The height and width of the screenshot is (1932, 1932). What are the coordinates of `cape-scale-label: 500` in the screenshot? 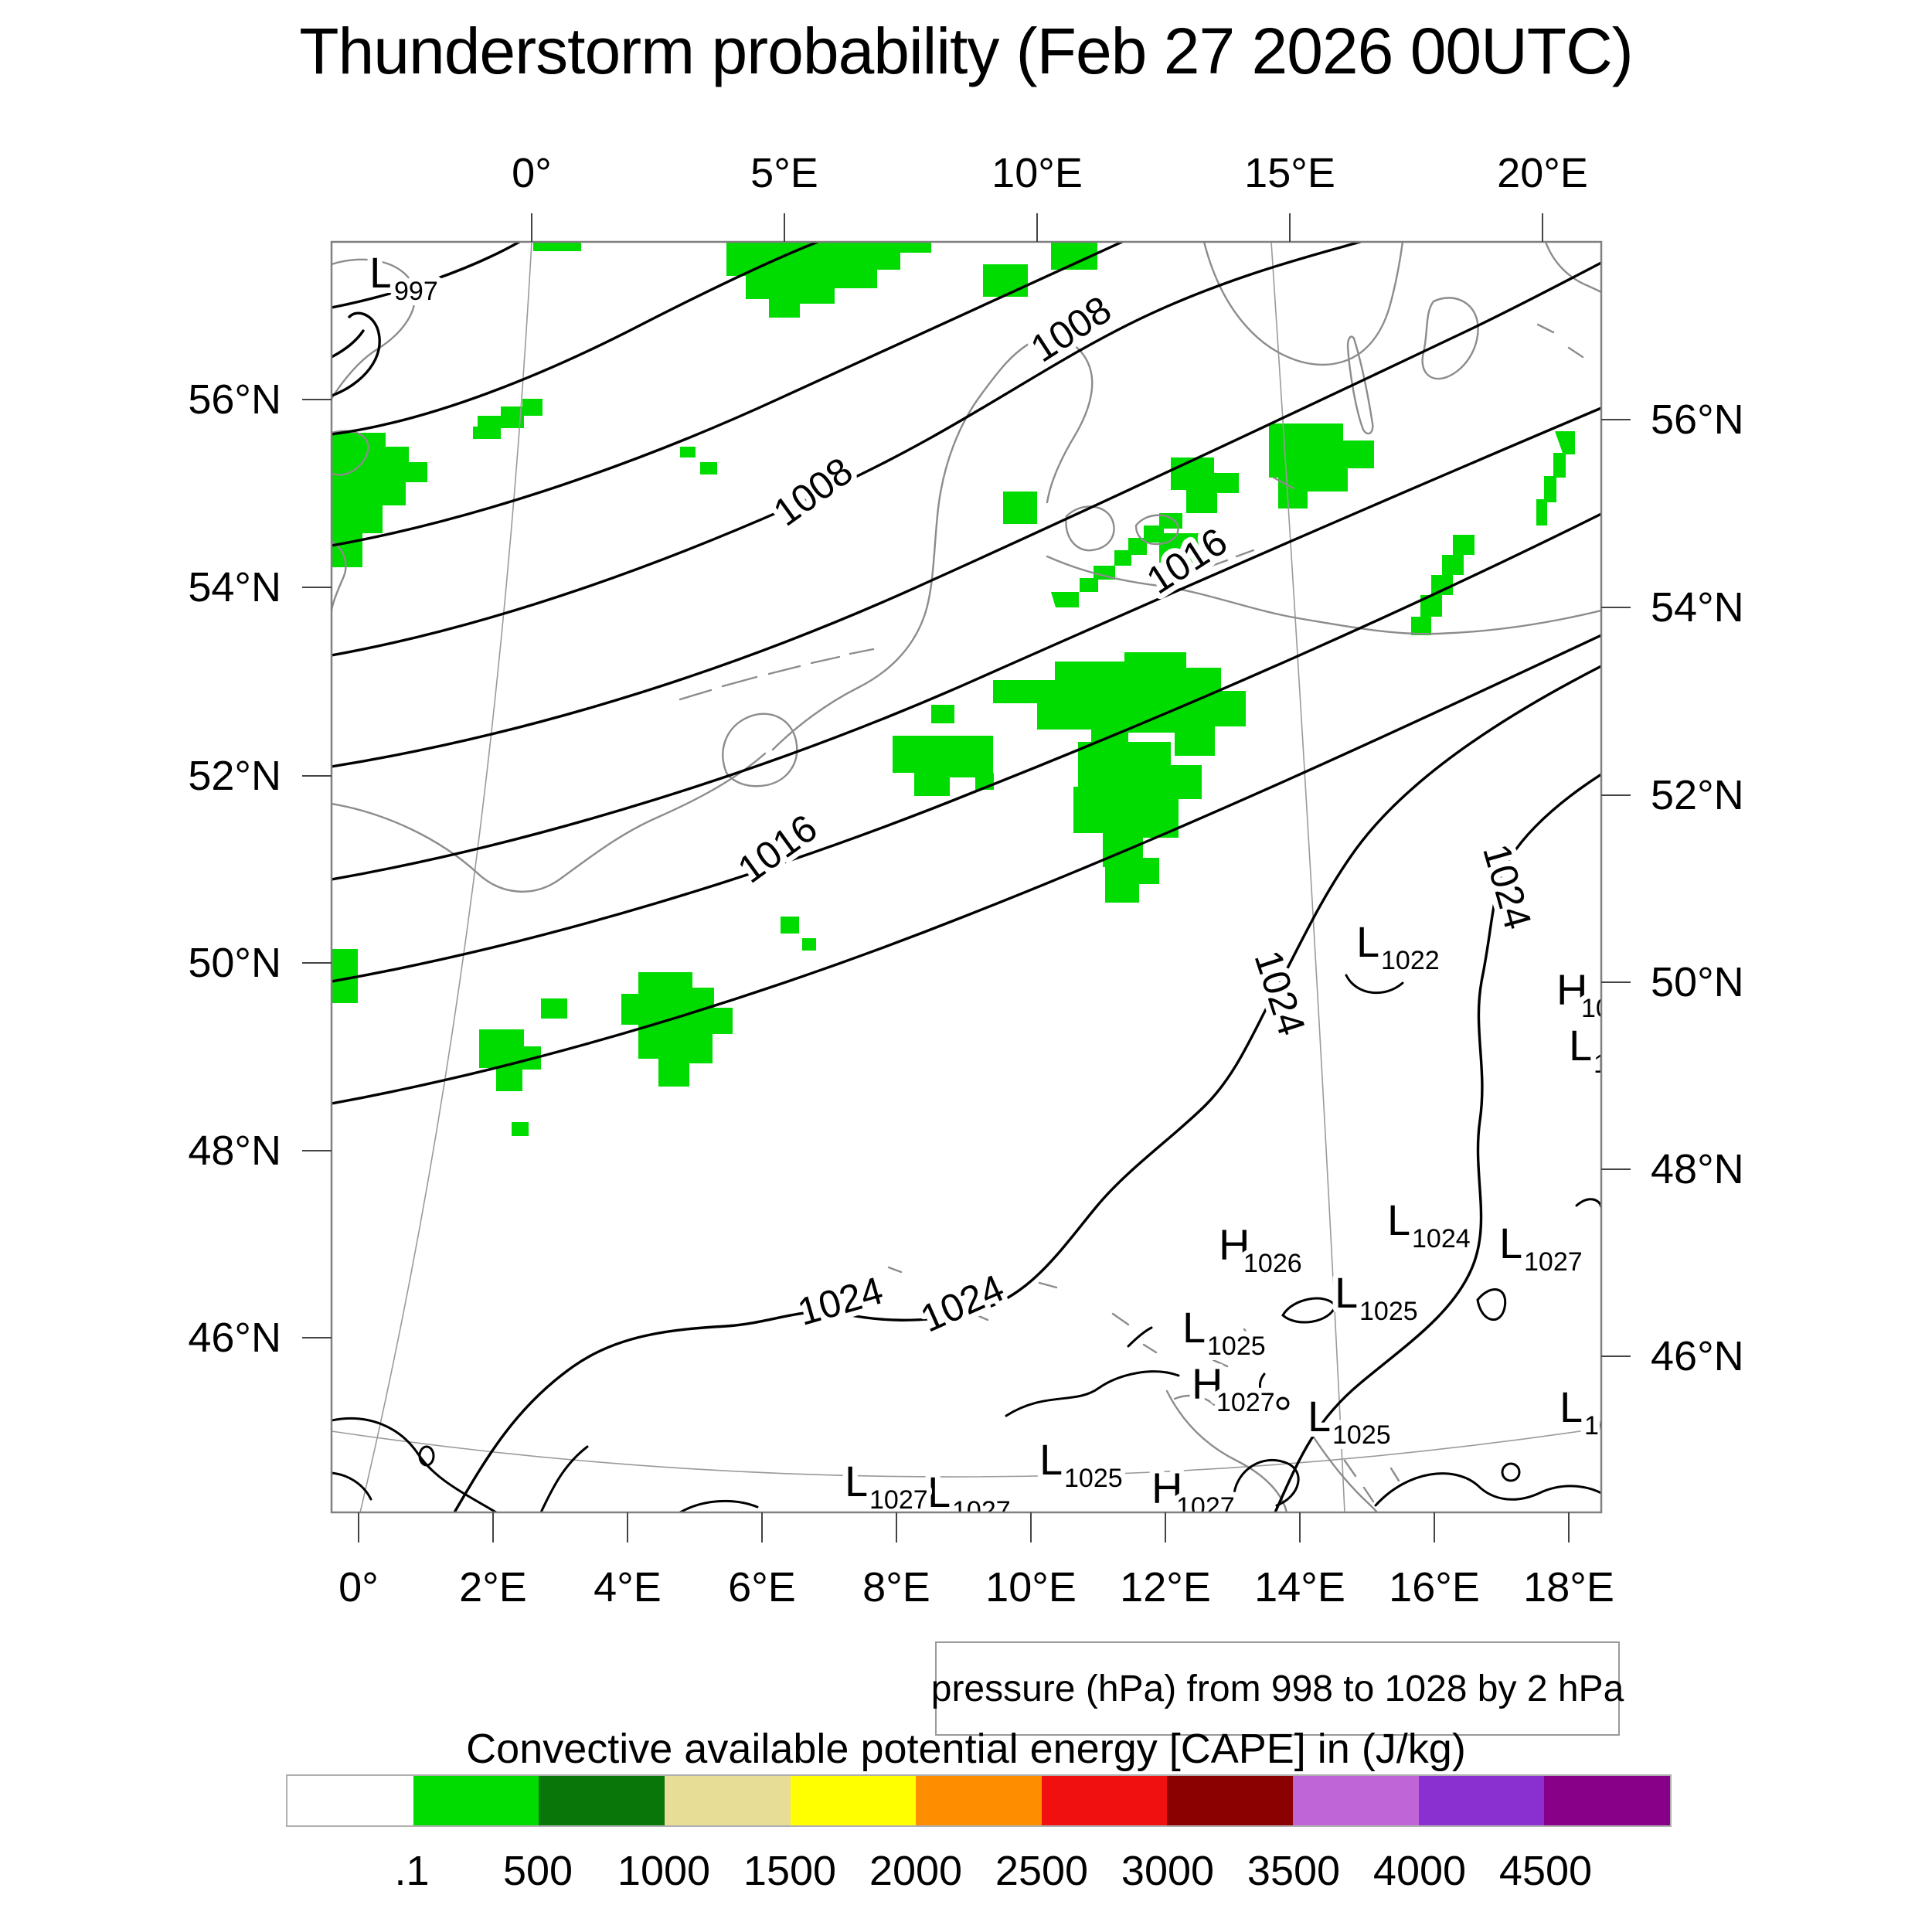 It's located at (538, 1871).